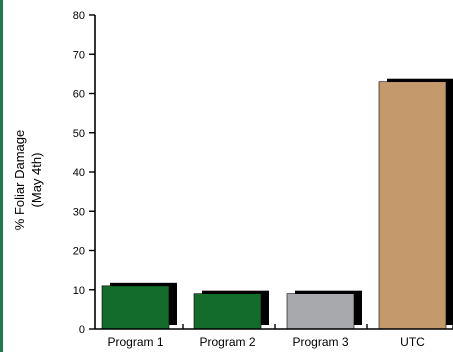  I want to click on y-tick-label-50: 50, so click(79, 134).